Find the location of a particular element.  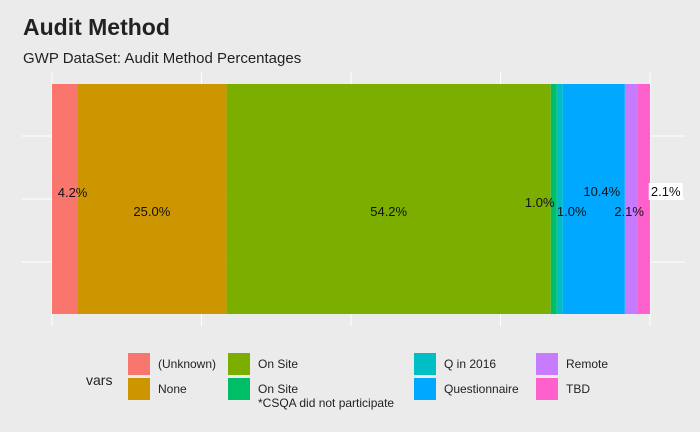

legend-item-6: Remote is located at coordinates (572, 364).